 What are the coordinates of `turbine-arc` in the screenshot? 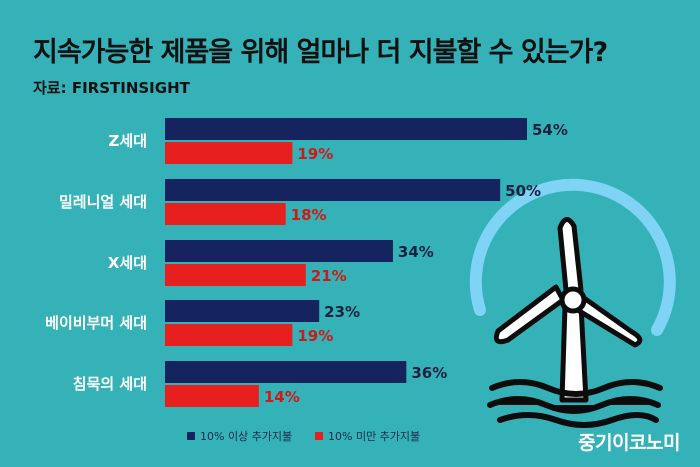 It's located at (572, 257).